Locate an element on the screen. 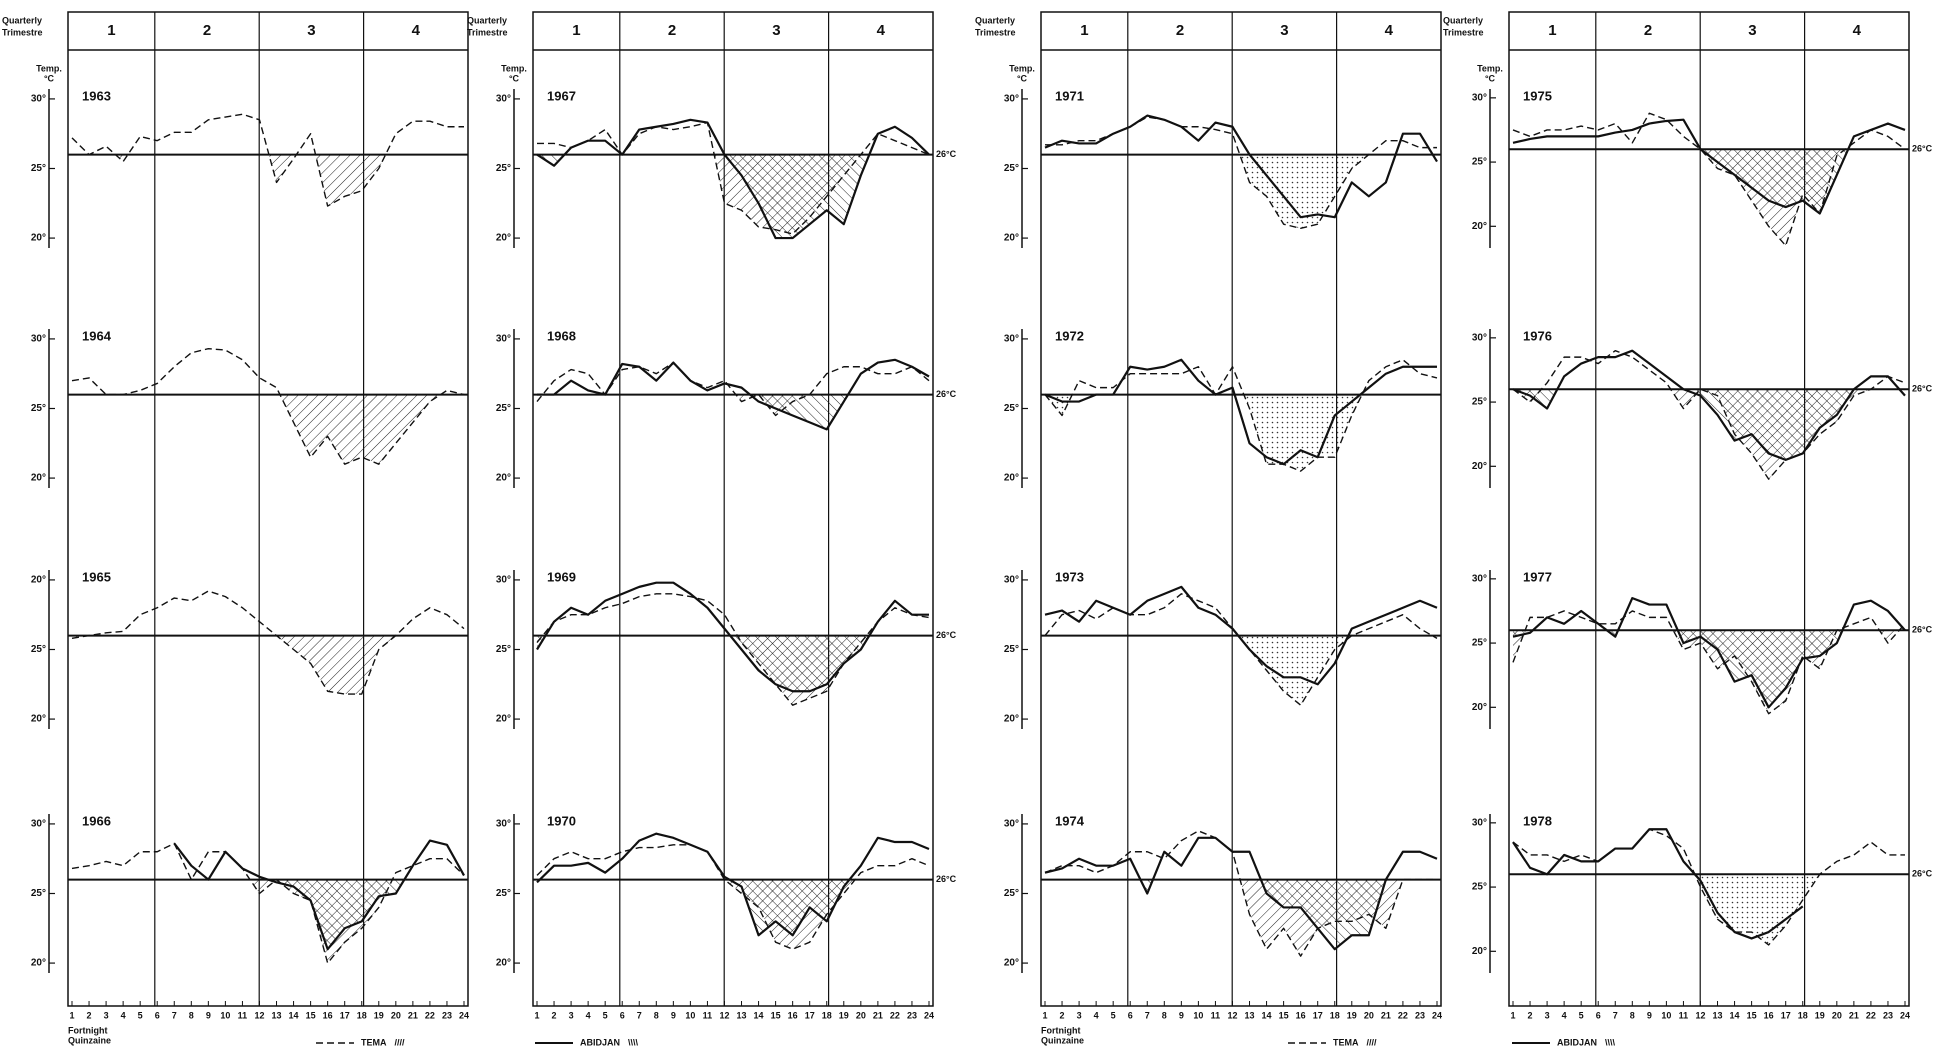  year-label: 1968 is located at coordinates (561, 335).